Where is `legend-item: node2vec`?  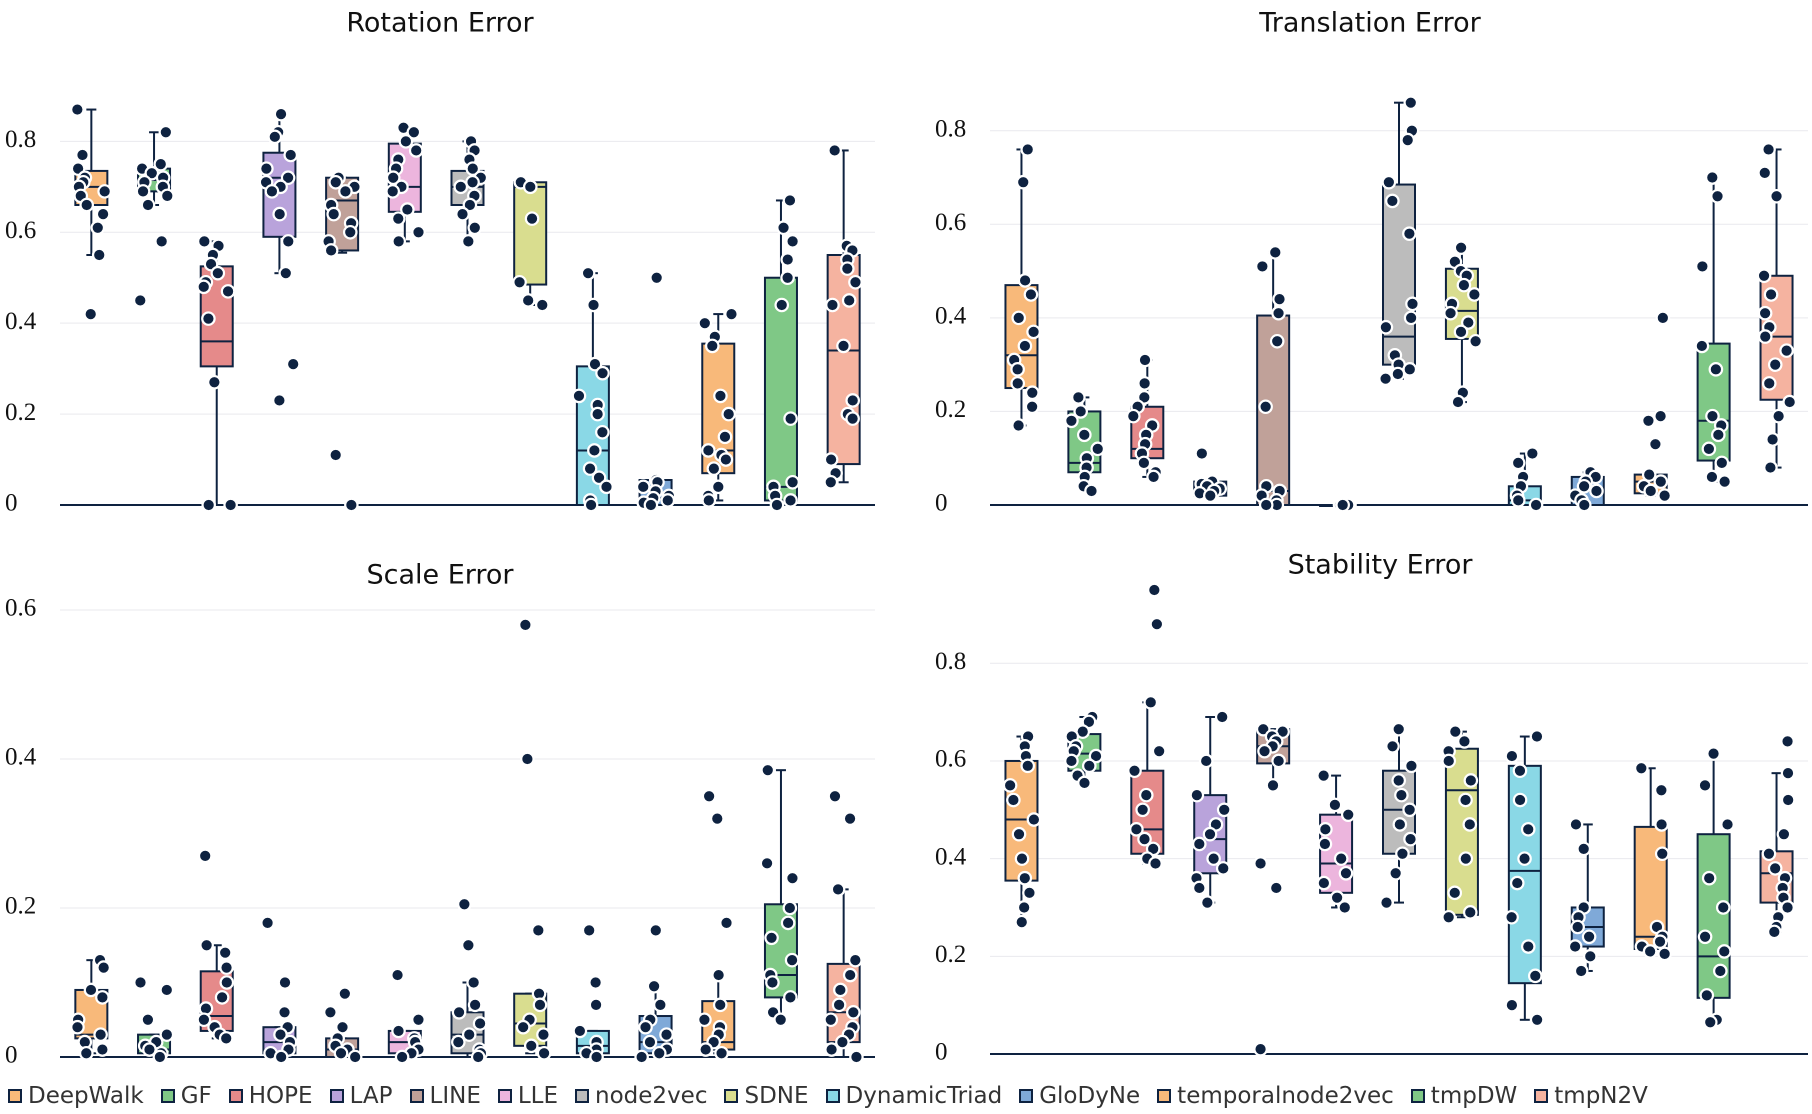 legend-item: node2vec is located at coordinates (641, 1096).